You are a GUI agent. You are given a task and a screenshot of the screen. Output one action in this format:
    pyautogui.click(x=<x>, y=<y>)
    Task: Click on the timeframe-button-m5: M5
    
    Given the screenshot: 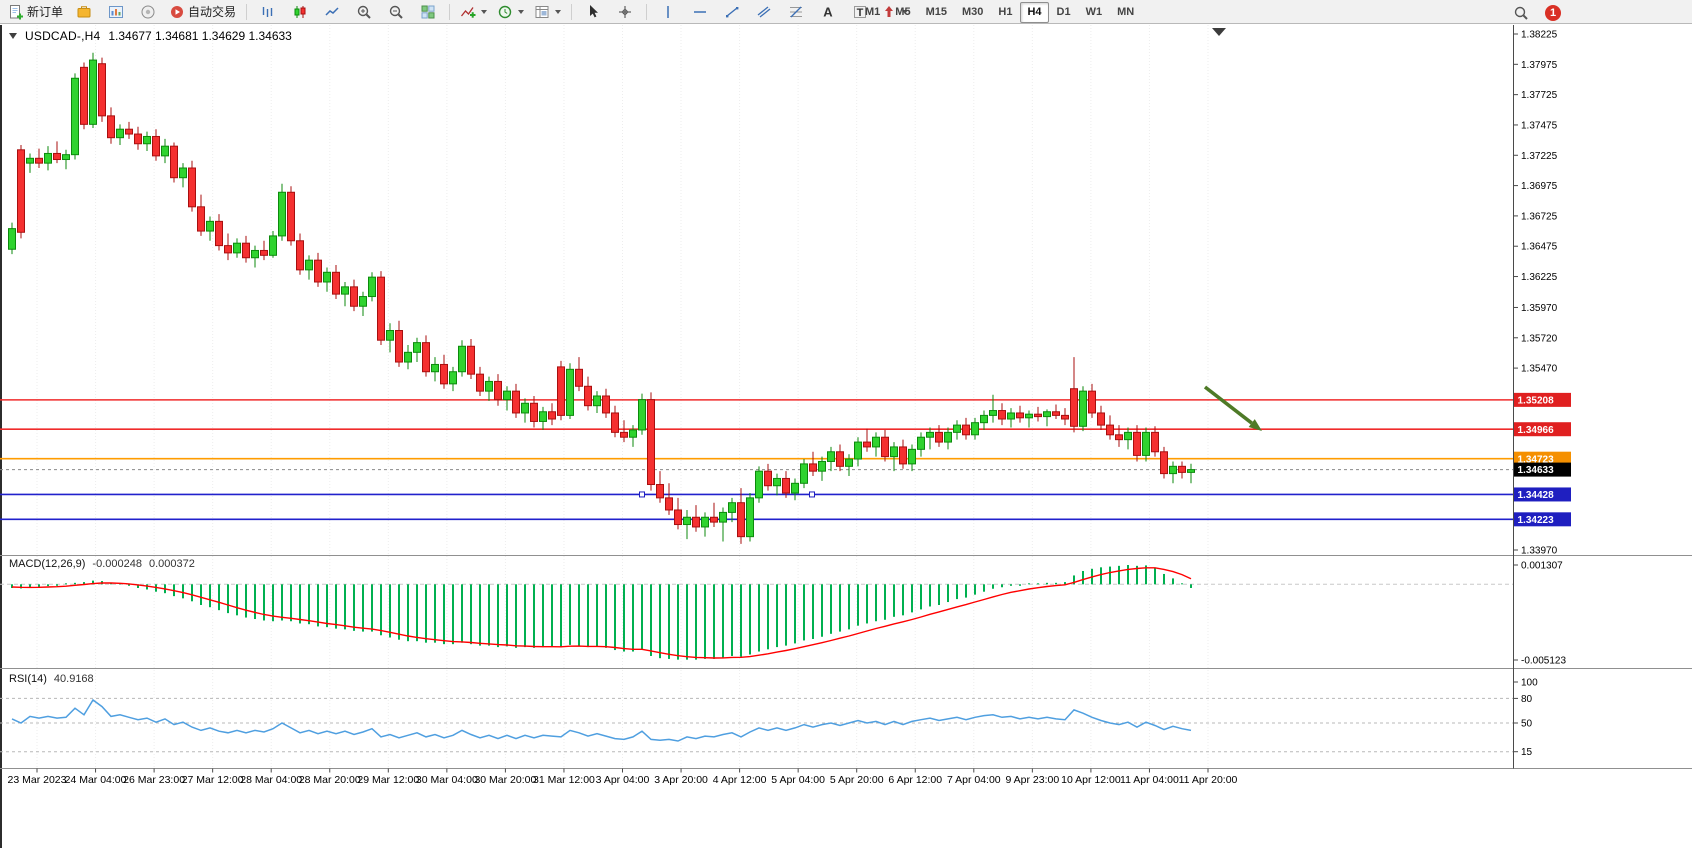 What is the action you would take?
    pyautogui.click(x=903, y=12)
    